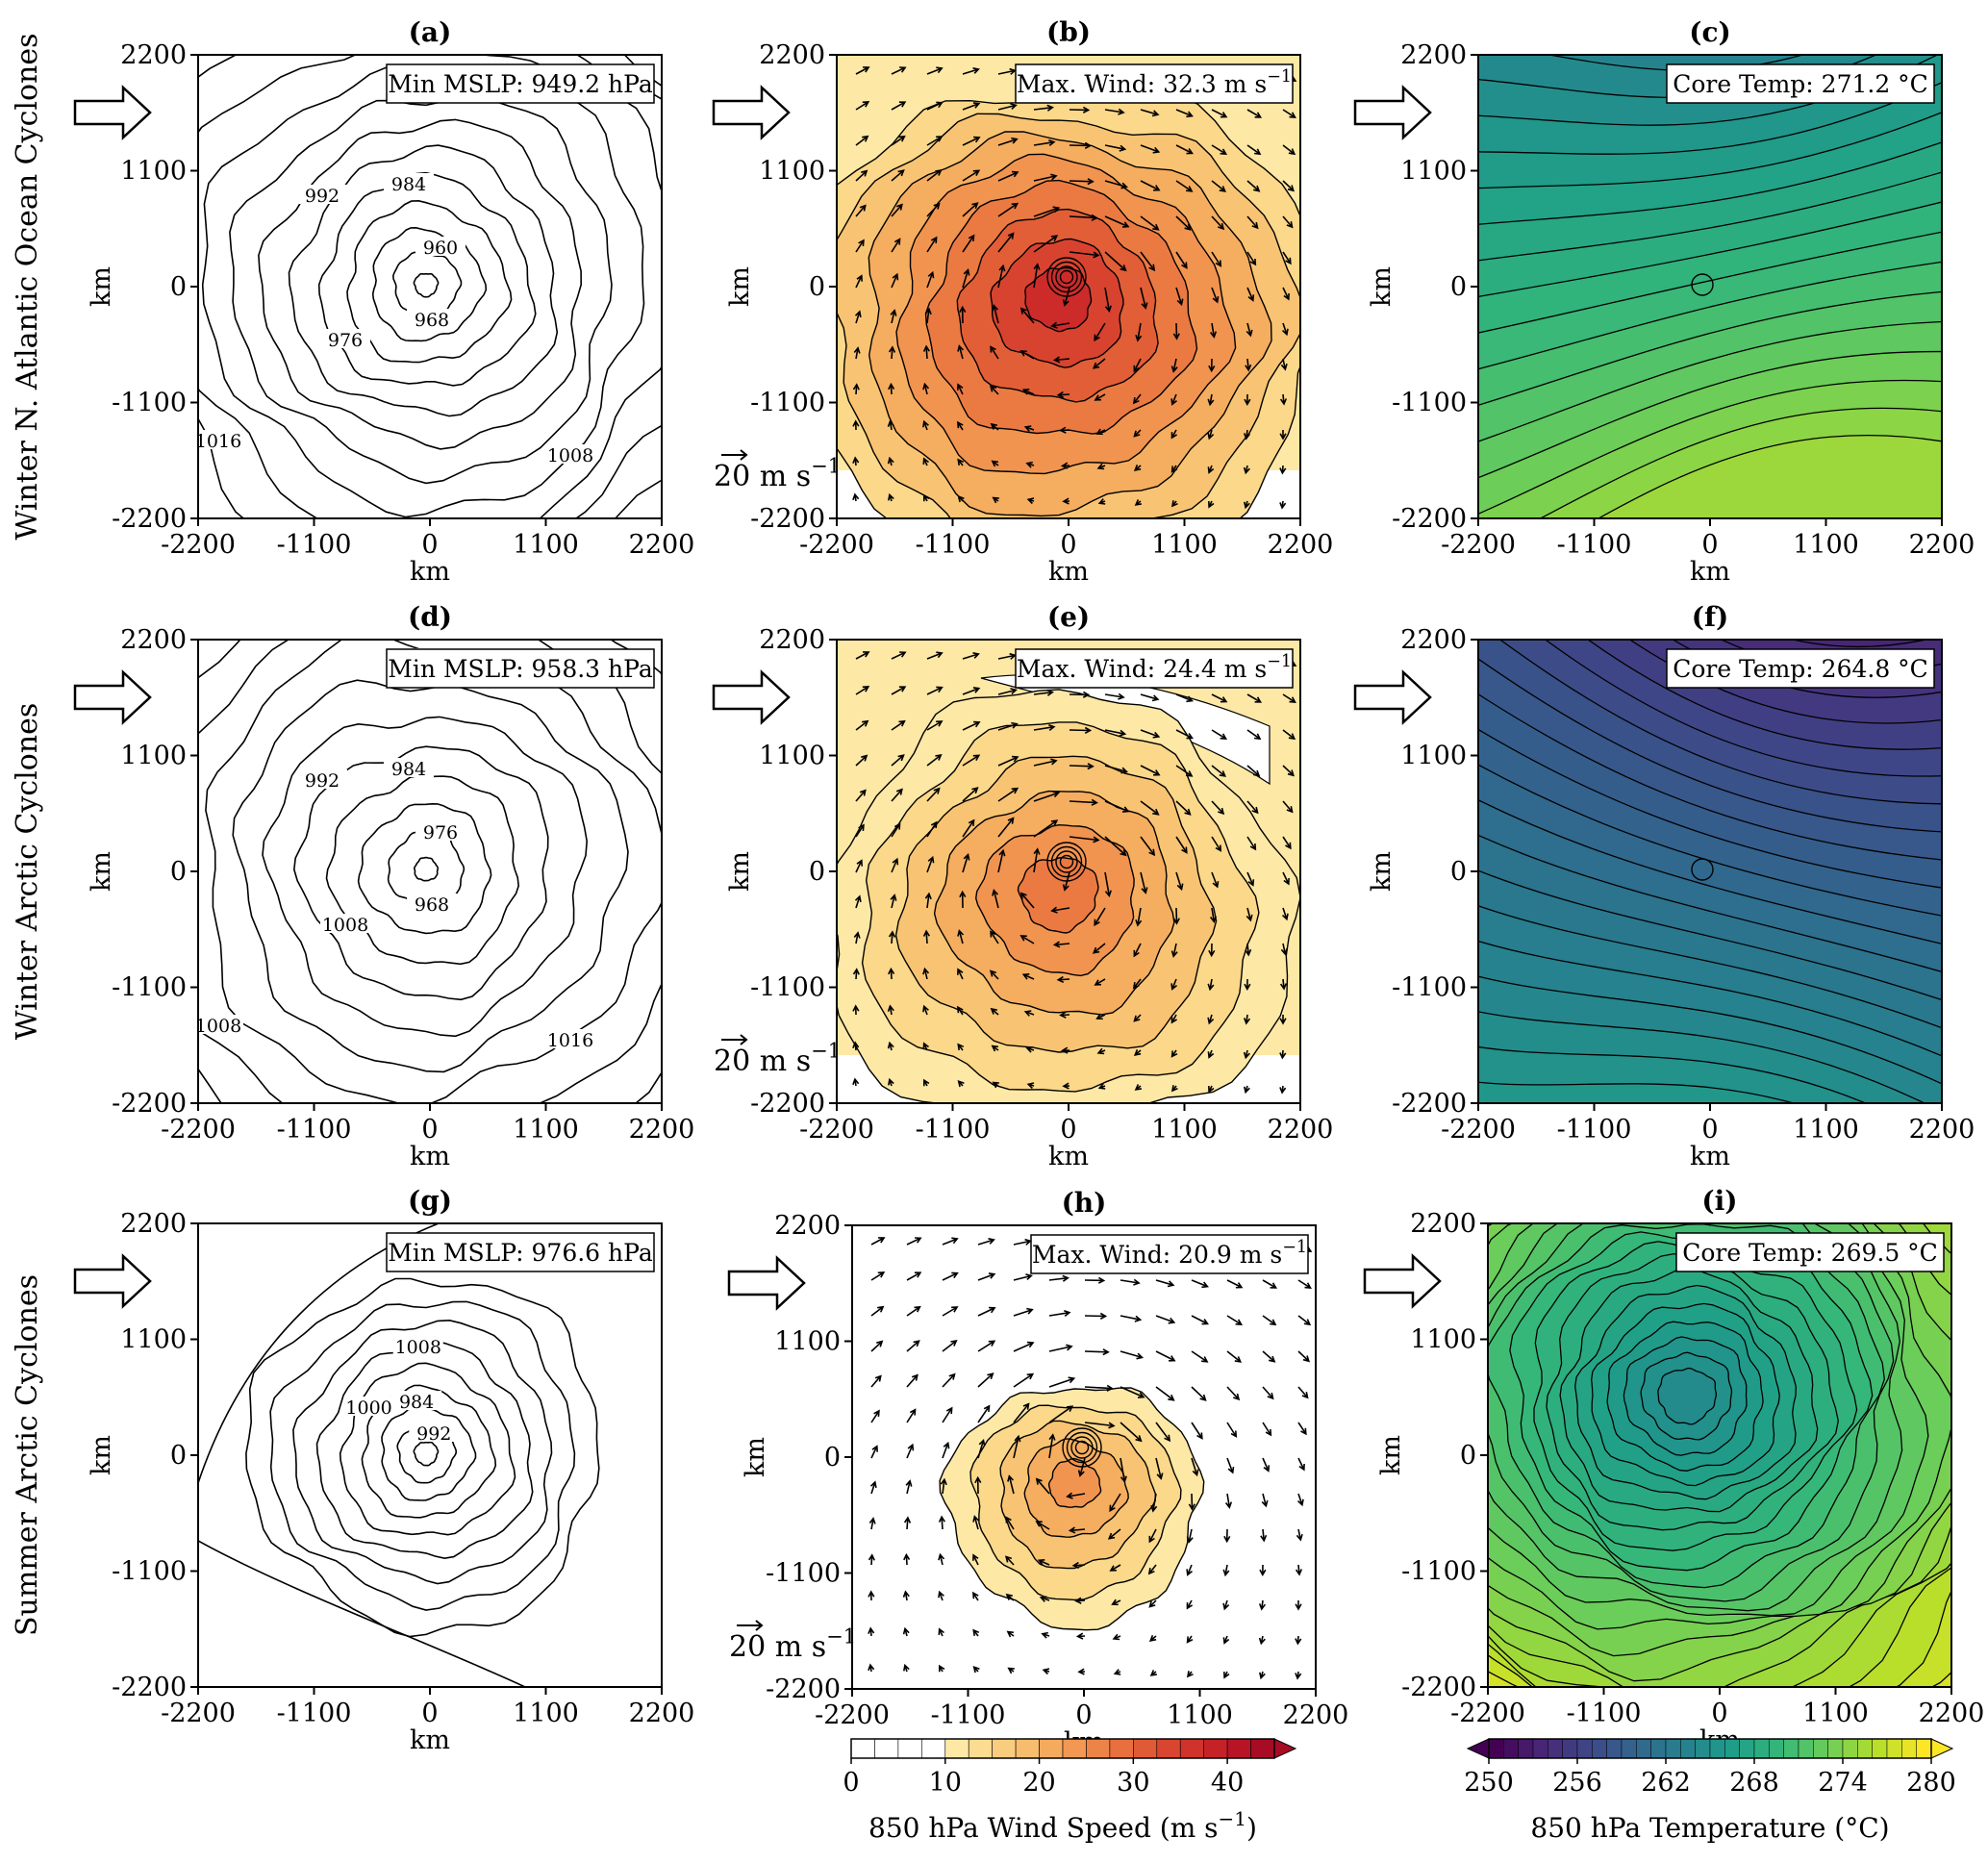 This screenshot has width=1988, height=1863. I want to click on colorbar-tick-label: 30, so click(1133, 1783).